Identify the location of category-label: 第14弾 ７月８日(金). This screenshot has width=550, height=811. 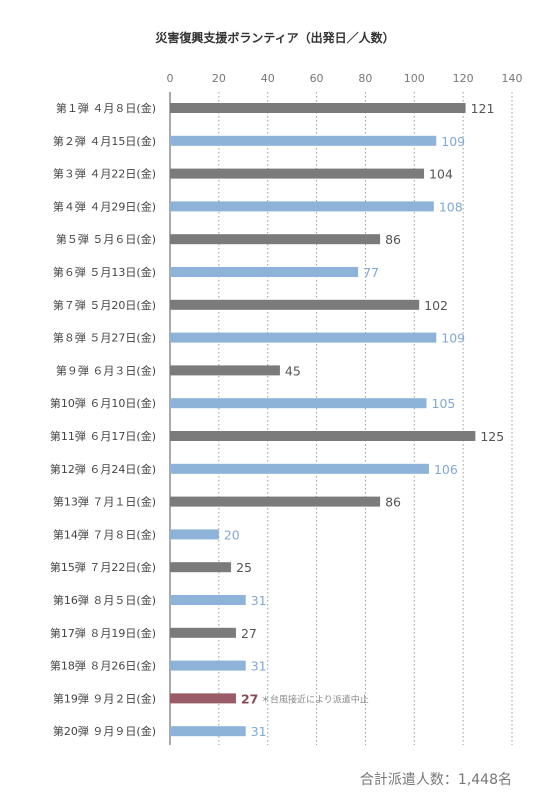
(104, 534).